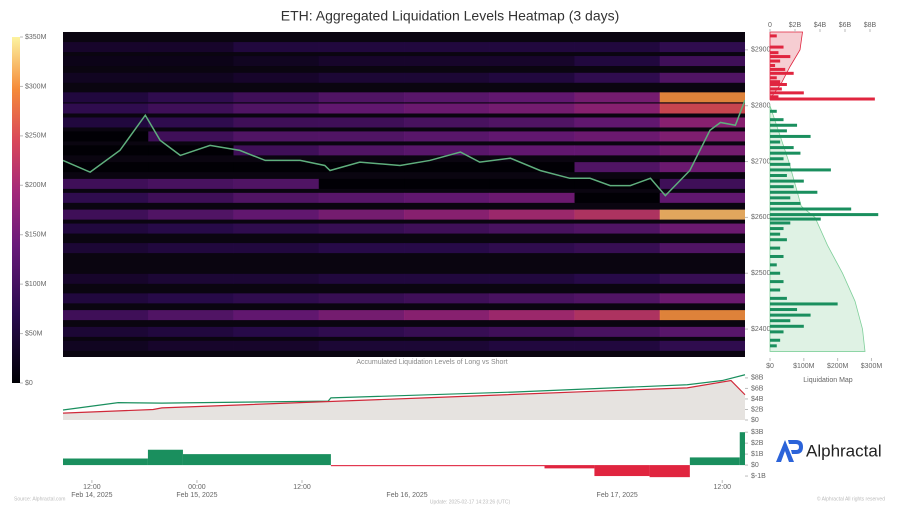 This screenshot has height=506, width=900. Describe the element at coordinates (828, 380) in the screenshot. I see `x-axis-label: Liquidation Map` at that location.